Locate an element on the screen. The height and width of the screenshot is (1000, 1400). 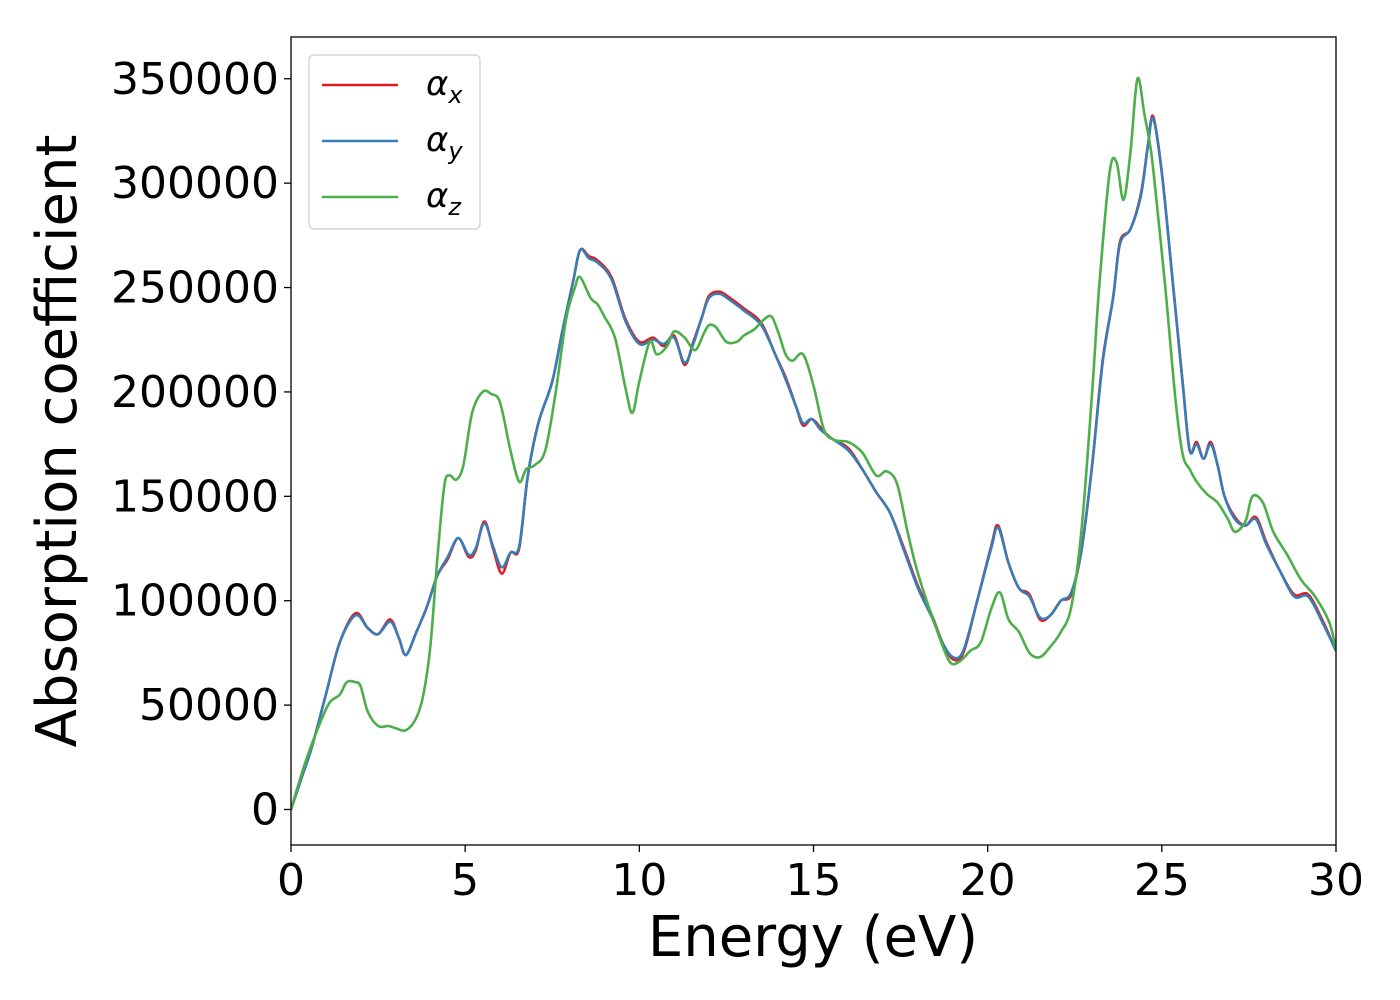
x-axis: 0 5 10 15 20 25 30 is located at coordinates (820, 875).